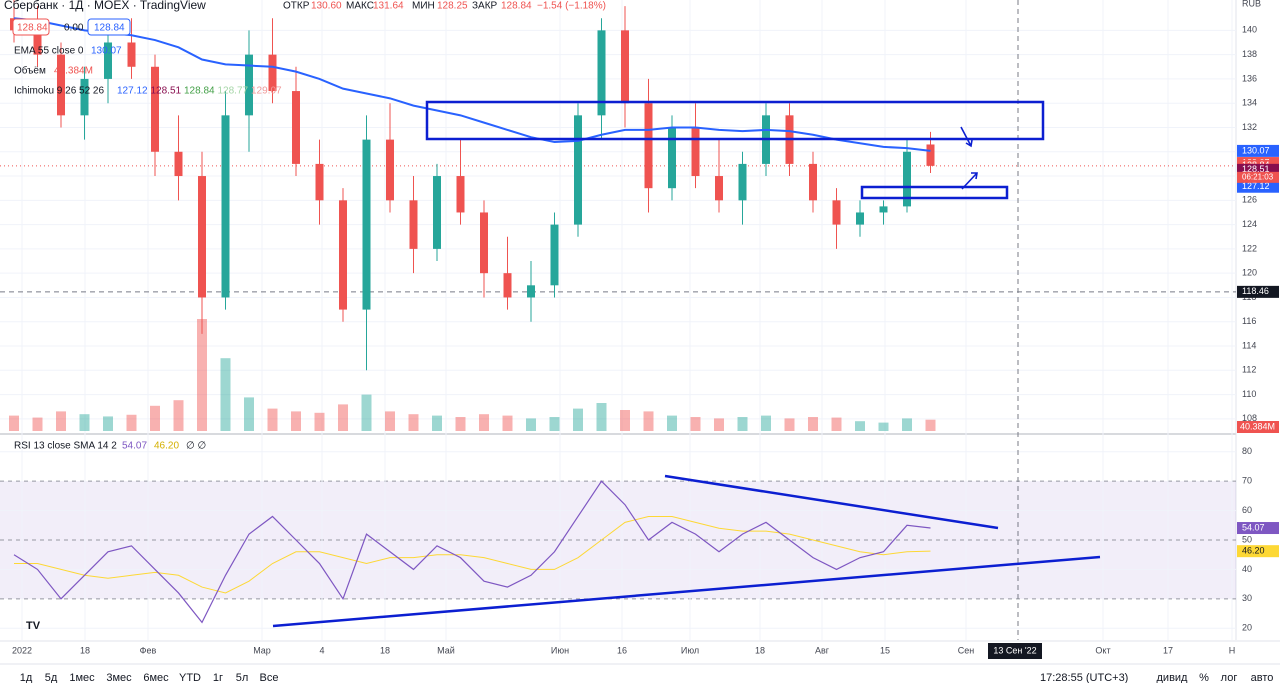  I want to click on range-button: 1г, so click(218, 677).